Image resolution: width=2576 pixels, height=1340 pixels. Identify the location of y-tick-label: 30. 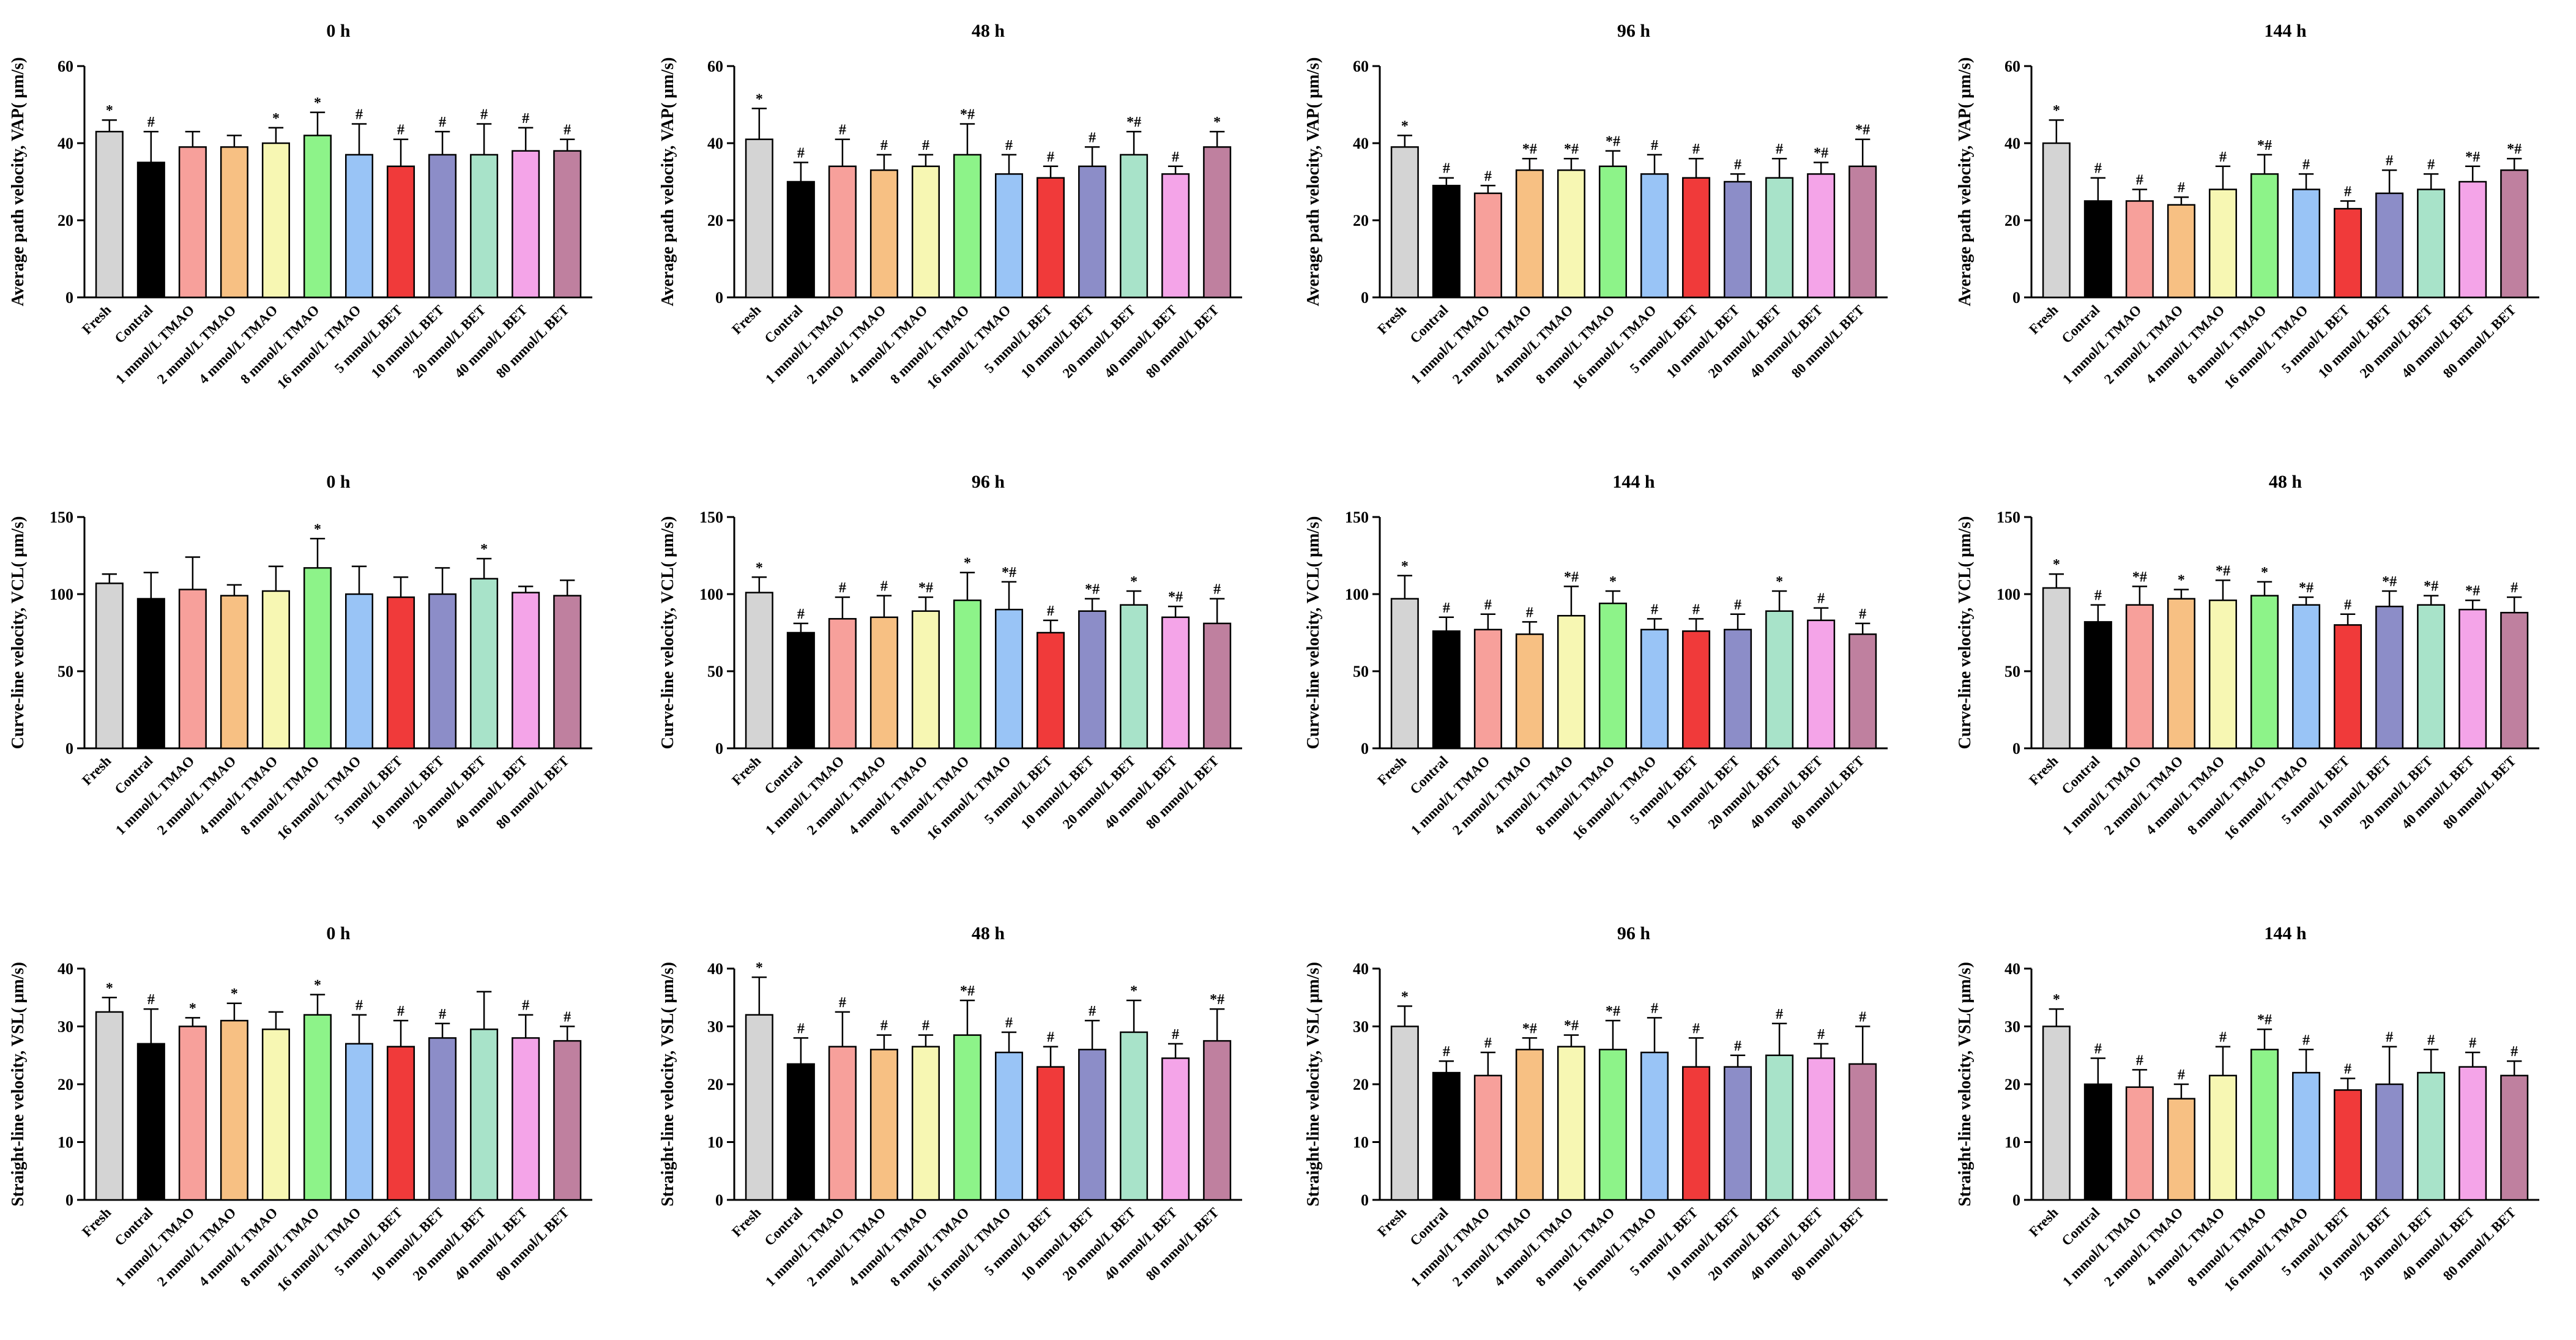
(1361, 1027).